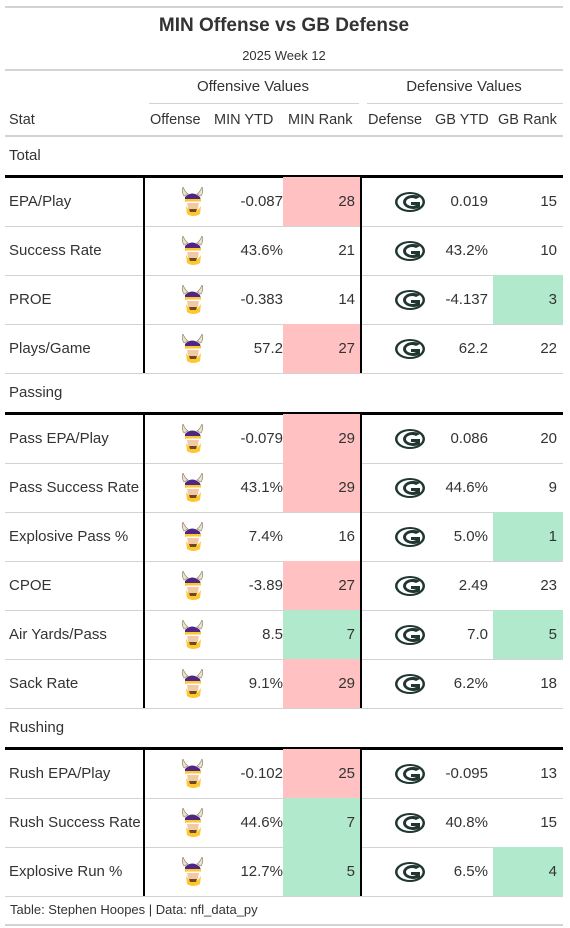  Describe the element at coordinates (284, 871) in the screenshot. I see `table-row: Explosive Run % 12.7% 5 6.5% 4` at that location.